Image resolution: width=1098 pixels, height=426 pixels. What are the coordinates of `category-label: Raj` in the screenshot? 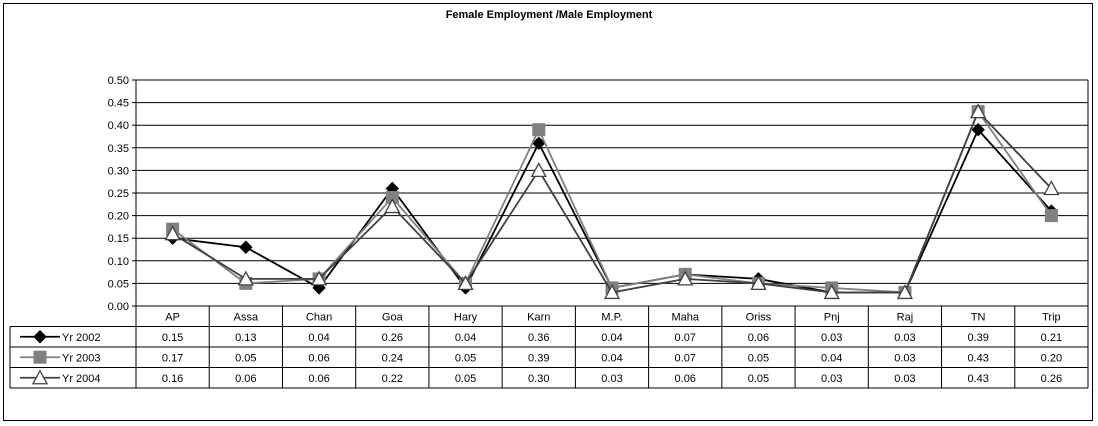 It's located at (905, 317).